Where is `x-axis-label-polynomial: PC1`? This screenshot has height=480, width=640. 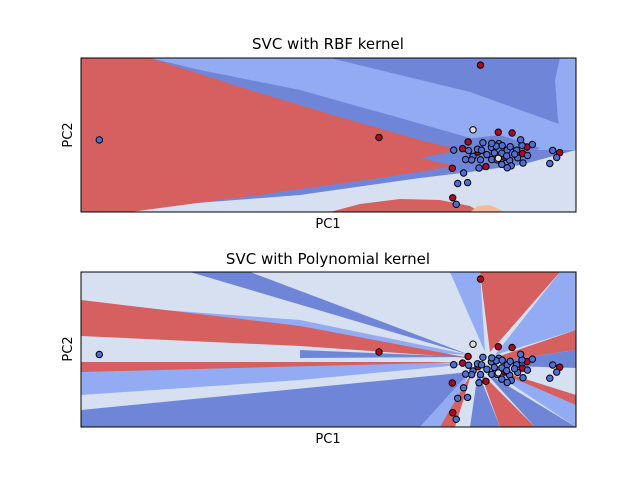 x-axis-label-polynomial: PC1 is located at coordinates (327, 439).